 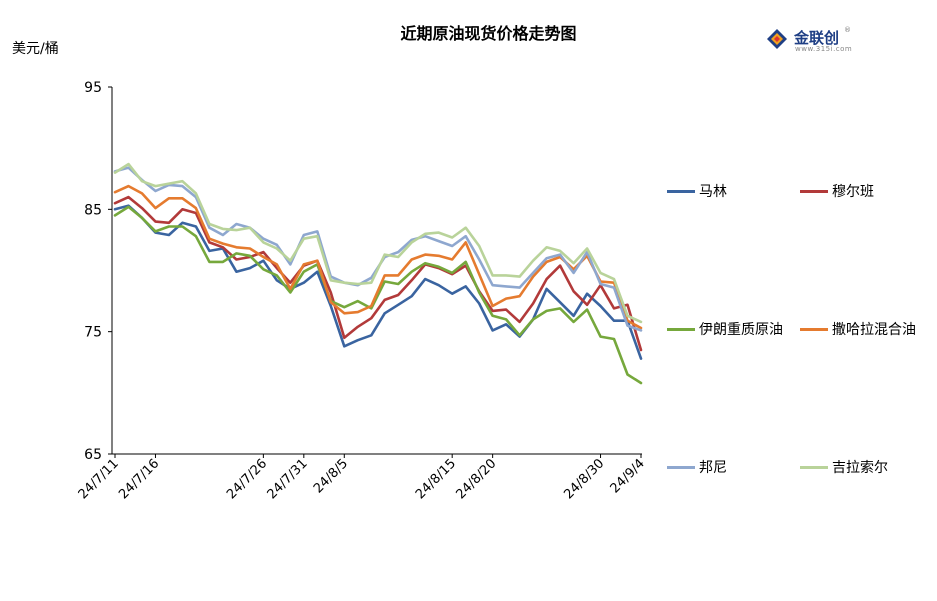 What do you see at coordinates (93, 88) in the screenshot?
I see `y-tick-label: 95` at bounding box center [93, 88].